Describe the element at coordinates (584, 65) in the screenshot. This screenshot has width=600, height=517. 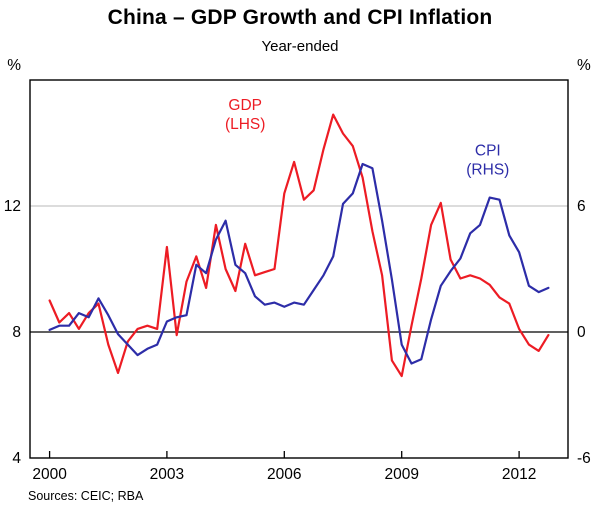
I see `right-axis-unit: %` at that location.